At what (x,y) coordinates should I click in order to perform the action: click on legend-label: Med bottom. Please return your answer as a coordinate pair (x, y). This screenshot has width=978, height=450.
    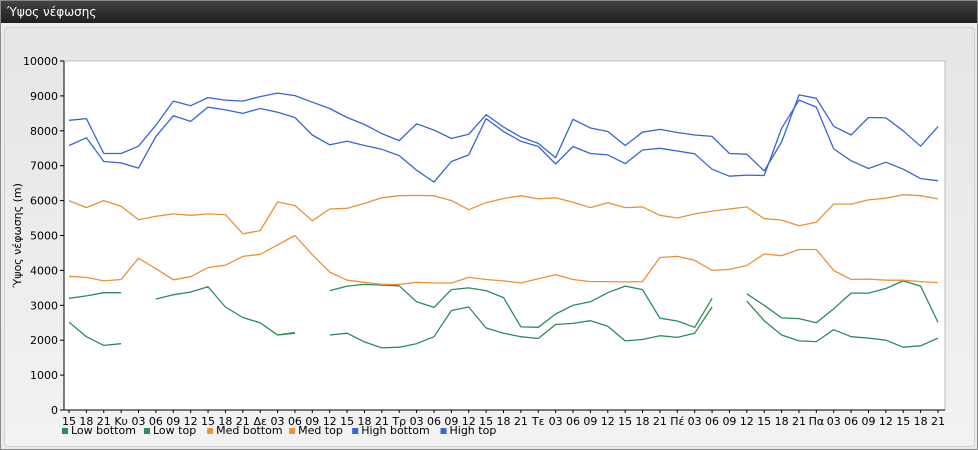
    Looking at the image, I should click on (249, 430).